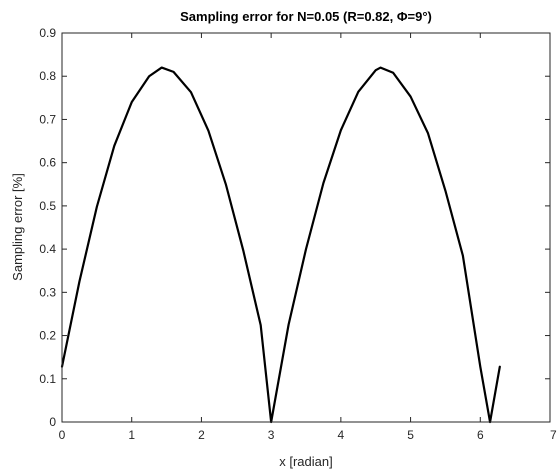 The image size is (557, 472). I want to click on y-tick-label: 0.4, so click(47, 249).